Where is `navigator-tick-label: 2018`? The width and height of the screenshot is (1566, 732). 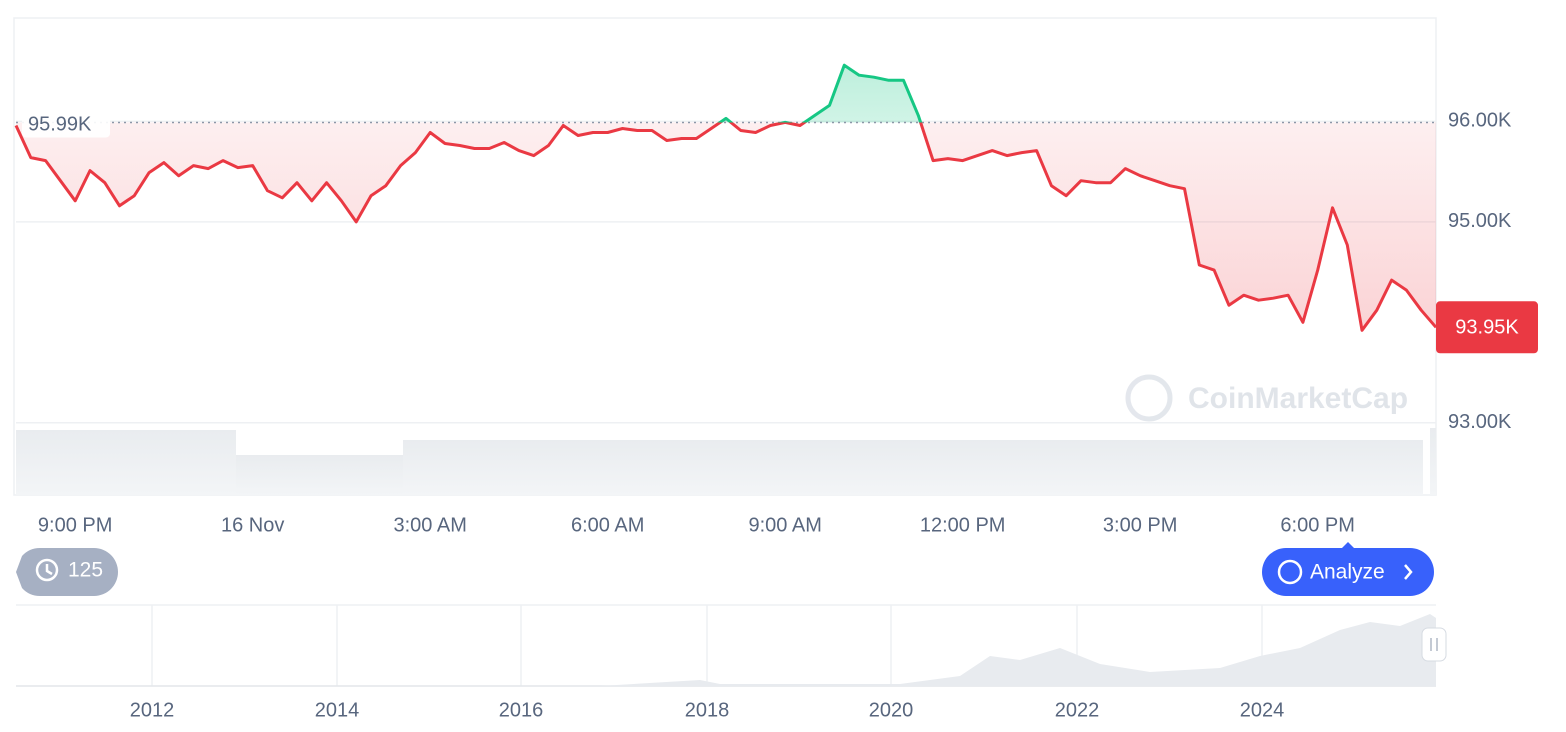
navigator-tick-label: 2018 is located at coordinates (707, 710).